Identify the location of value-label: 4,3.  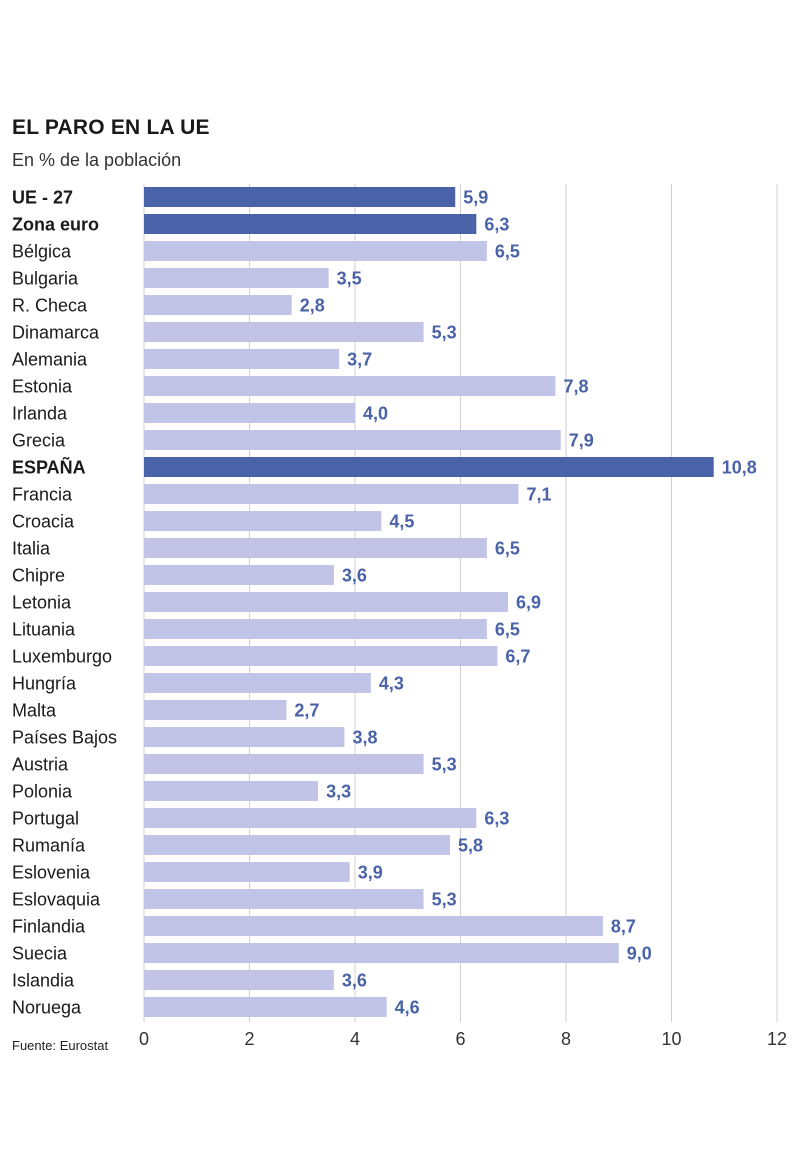
(391, 684).